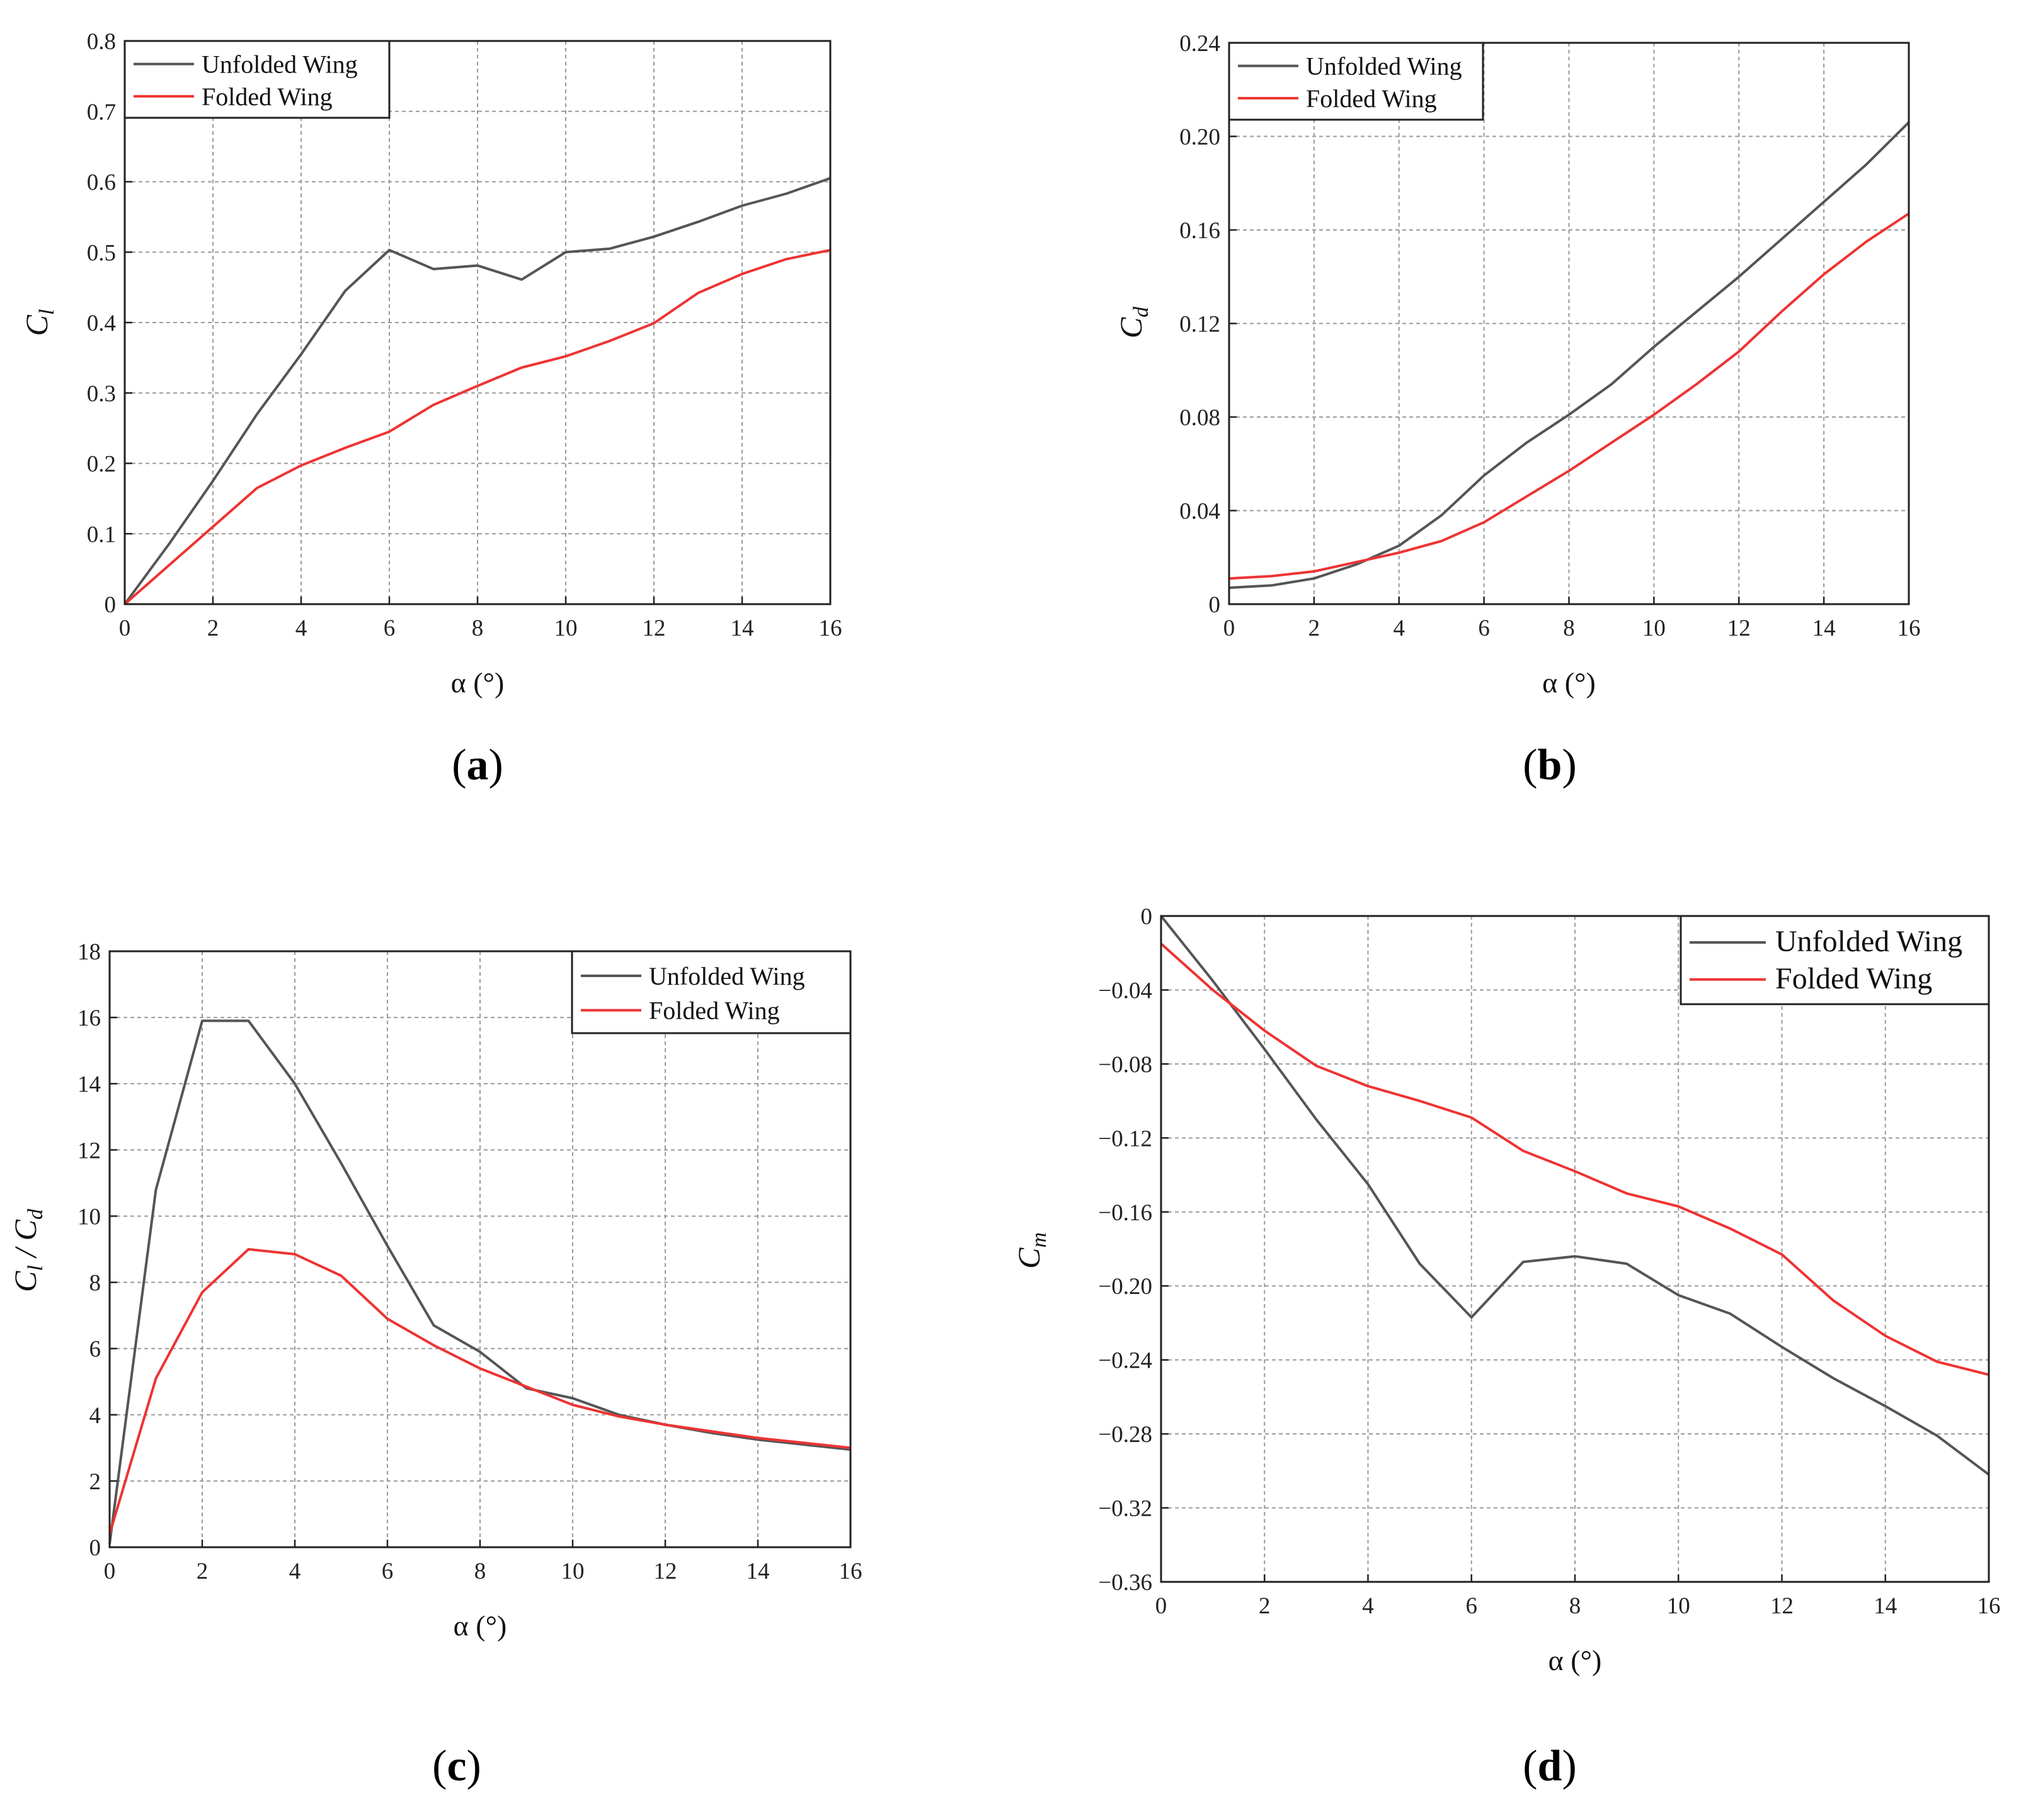  Describe the element at coordinates (101, 394) in the screenshot. I see `y-tick-label: 0.3` at that location.